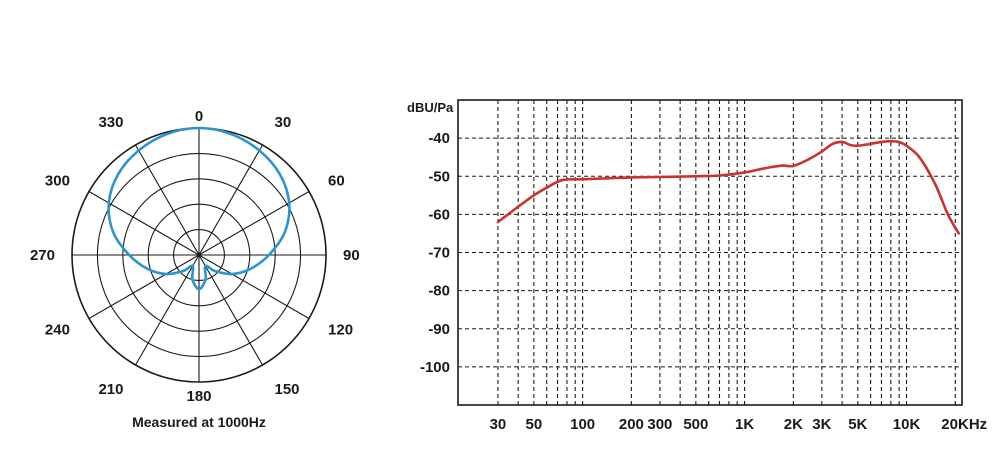 The height and width of the screenshot is (455, 1000). What do you see at coordinates (857, 424) in the screenshot?
I see `x-tick-label: 5K` at bounding box center [857, 424].